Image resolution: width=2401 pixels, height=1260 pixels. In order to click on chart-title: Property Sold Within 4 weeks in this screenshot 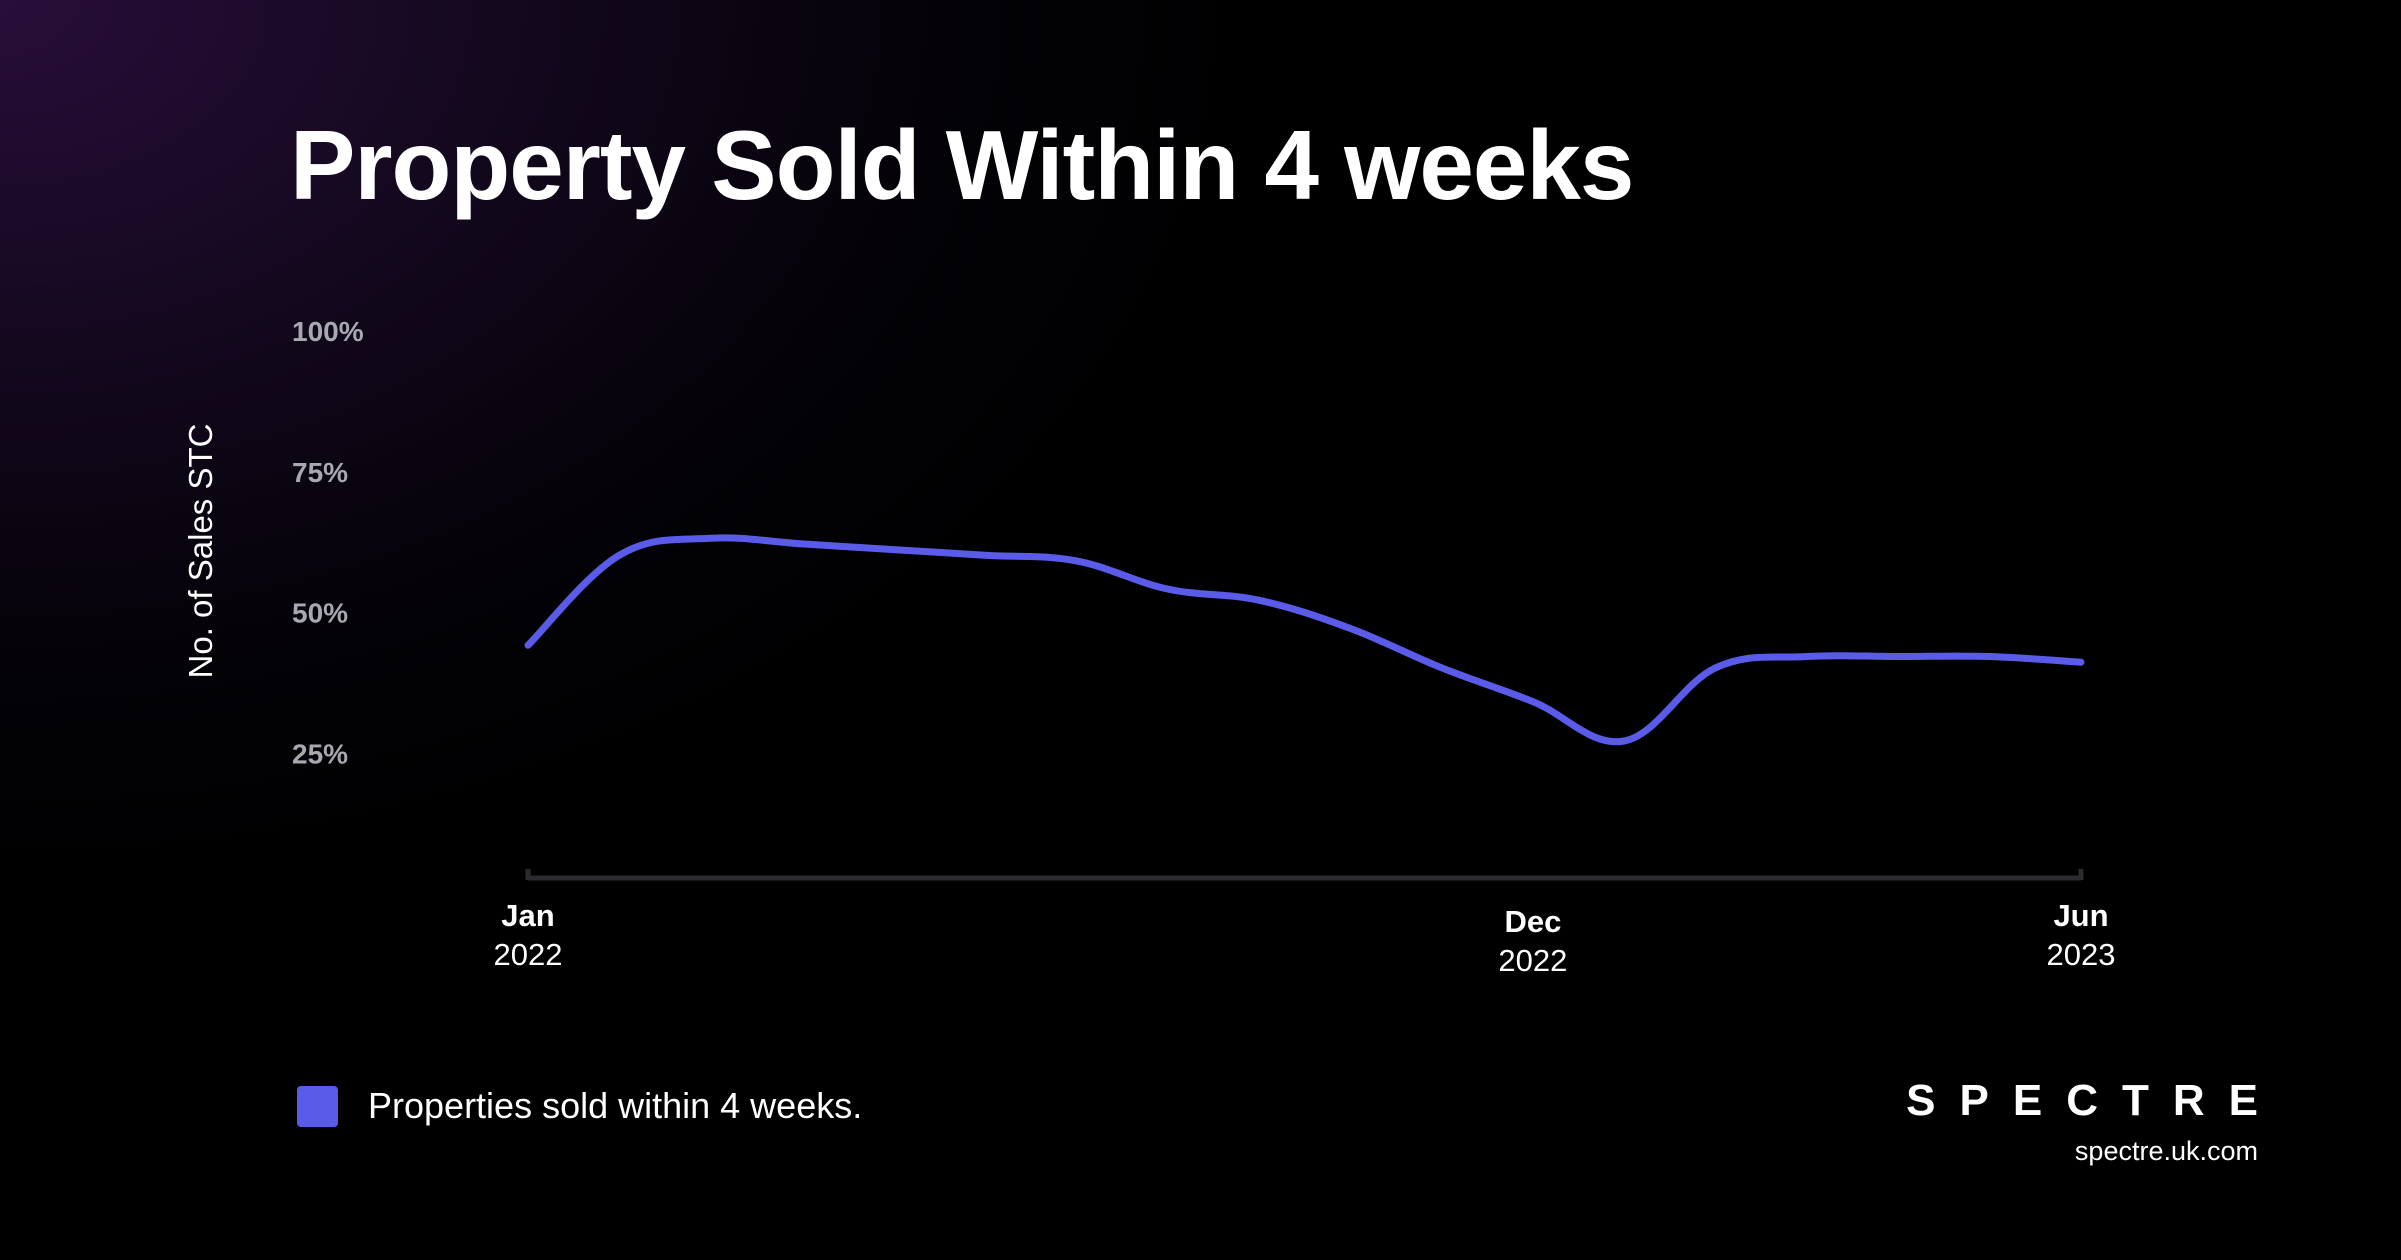, I will do `click(962, 165)`.